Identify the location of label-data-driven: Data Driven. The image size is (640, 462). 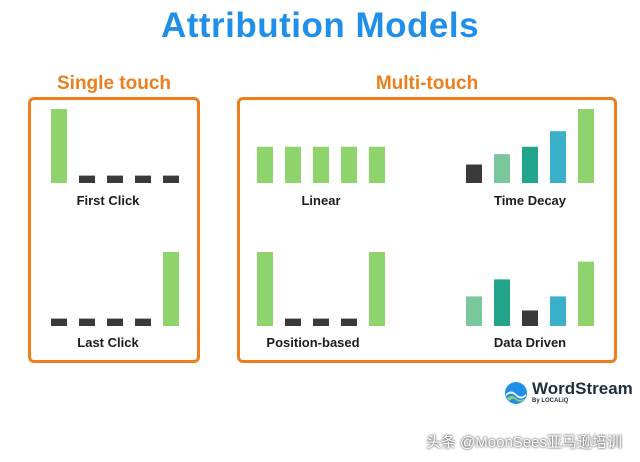
(530, 342).